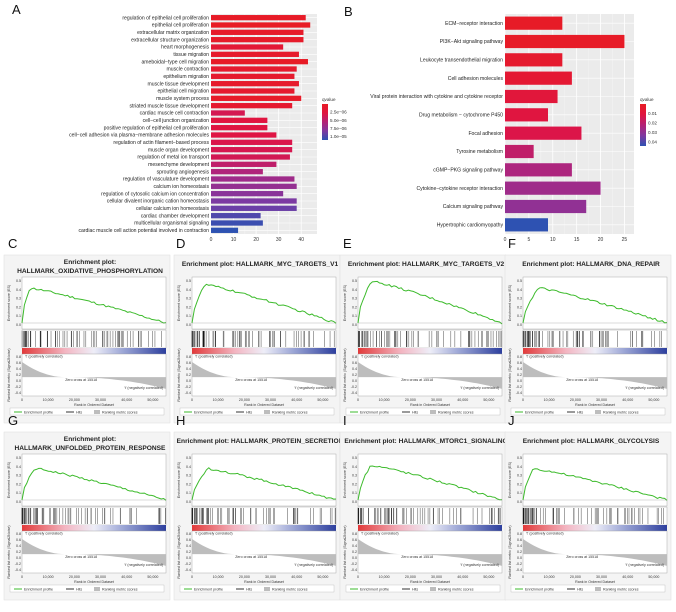  What do you see at coordinates (175, 114) in the screenshot?
I see `y-category-label: cardiac muscle cell contraction` at bounding box center [175, 114].